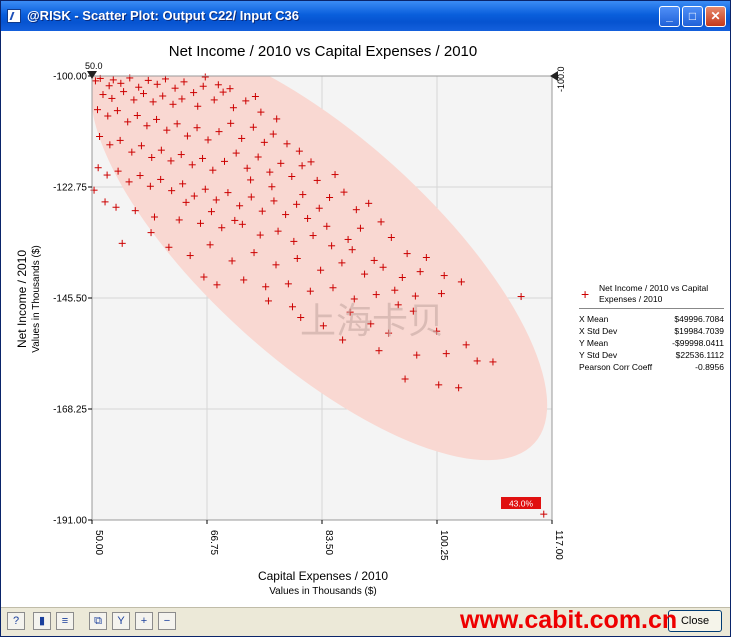 The height and width of the screenshot is (637, 731). What do you see at coordinates (365, 621) in the screenshot?
I see `bottom-toolbar: ? ▮ ≡ ⧉ Y + −` at bounding box center [365, 621].